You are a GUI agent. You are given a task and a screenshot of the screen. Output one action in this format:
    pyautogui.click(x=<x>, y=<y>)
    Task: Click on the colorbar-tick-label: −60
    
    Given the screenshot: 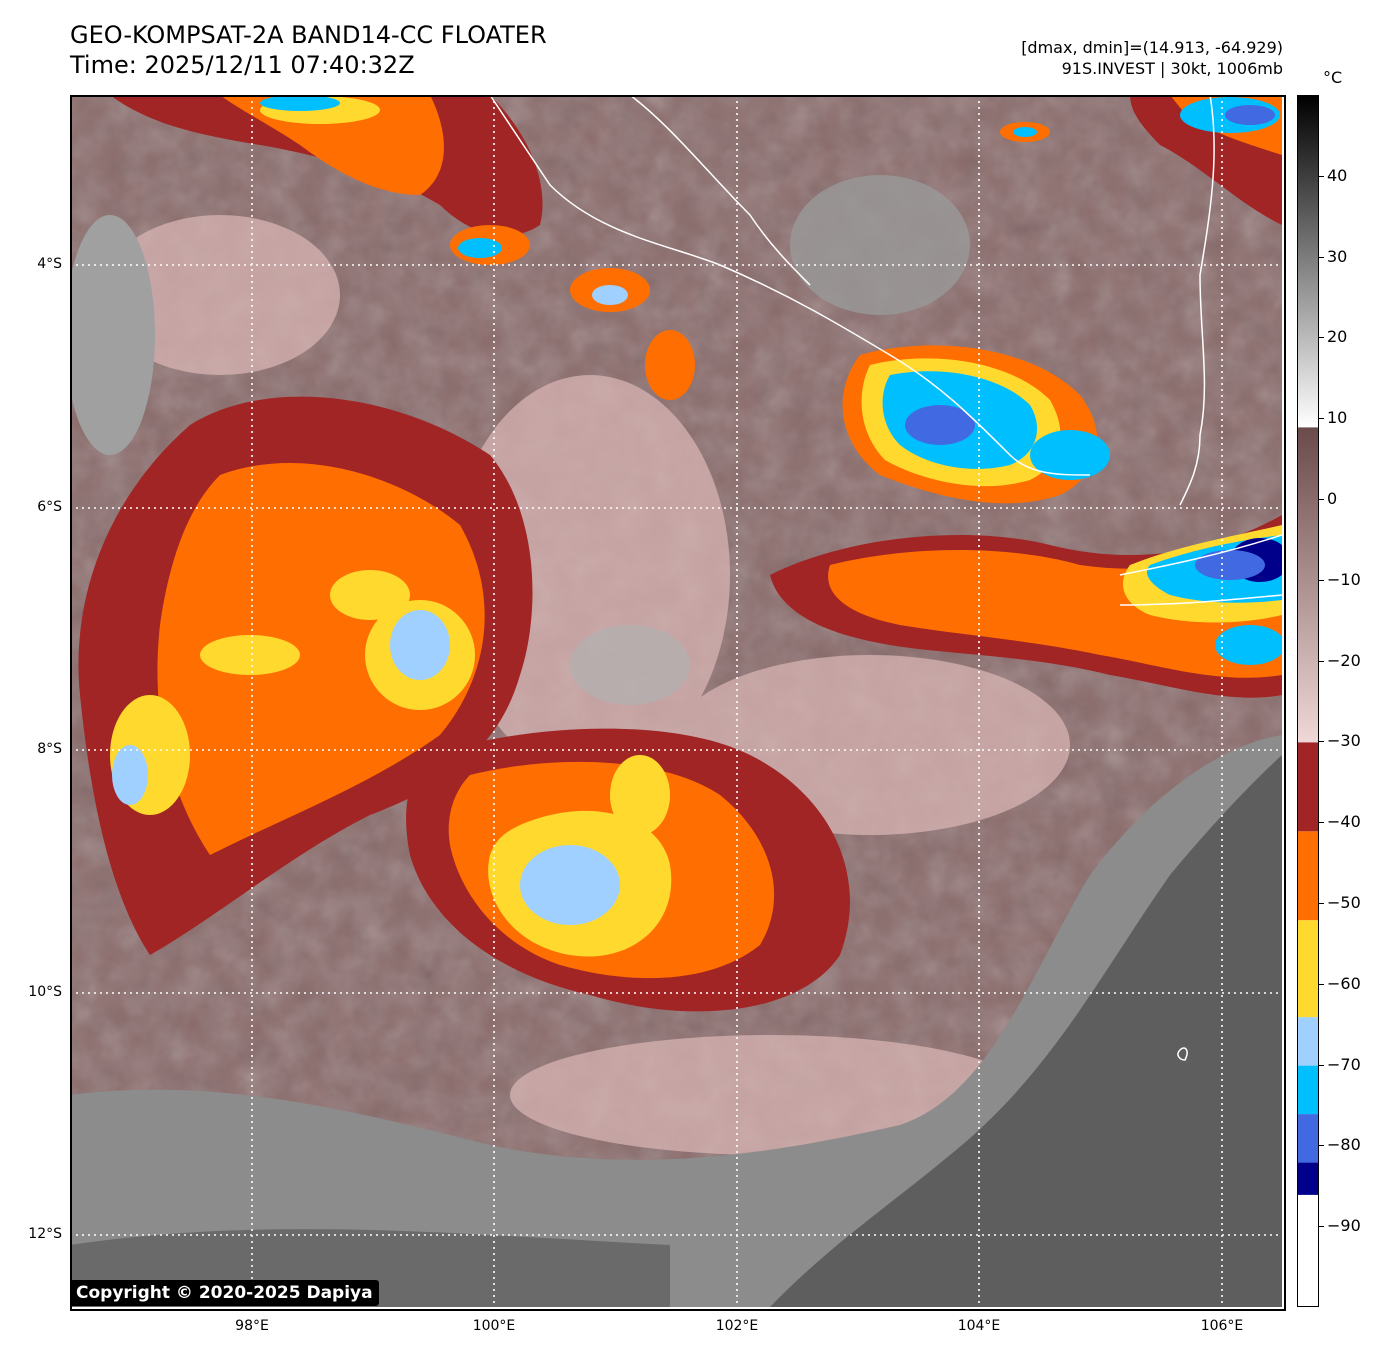 What is the action you would take?
    pyautogui.click(x=1344, y=983)
    